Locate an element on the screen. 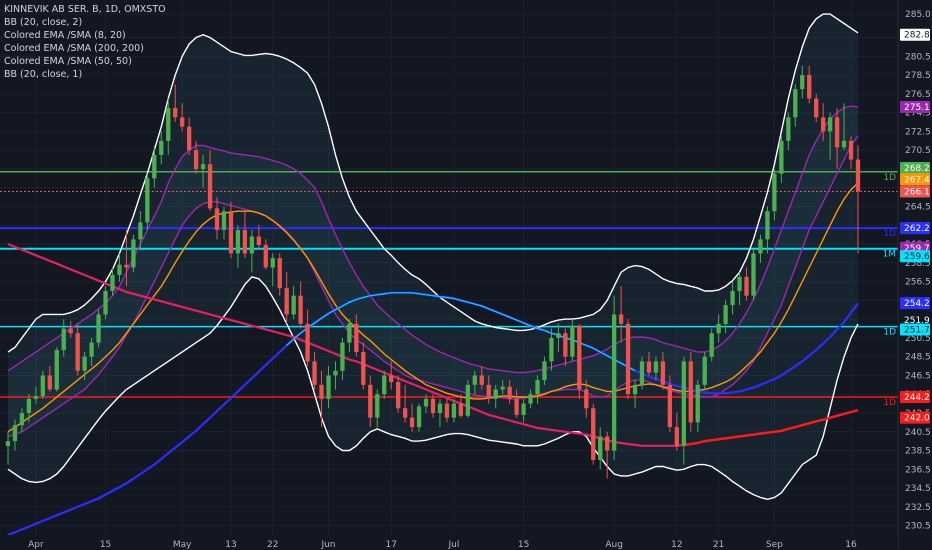  y-tick-label: 278.5 is located at coordinates (918, 76).